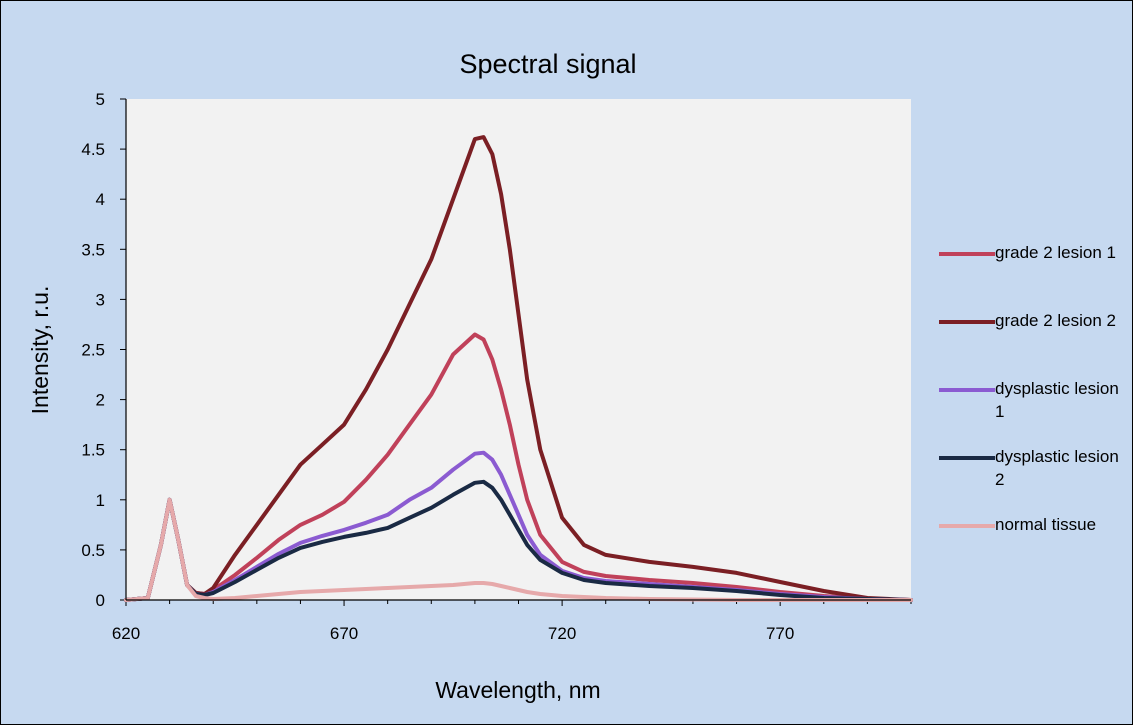 This screenshot has width=1133, height=725. Describe the element at coordinates (100, 99) in the screenshot. I see `y-tick-label: 5` at that location.